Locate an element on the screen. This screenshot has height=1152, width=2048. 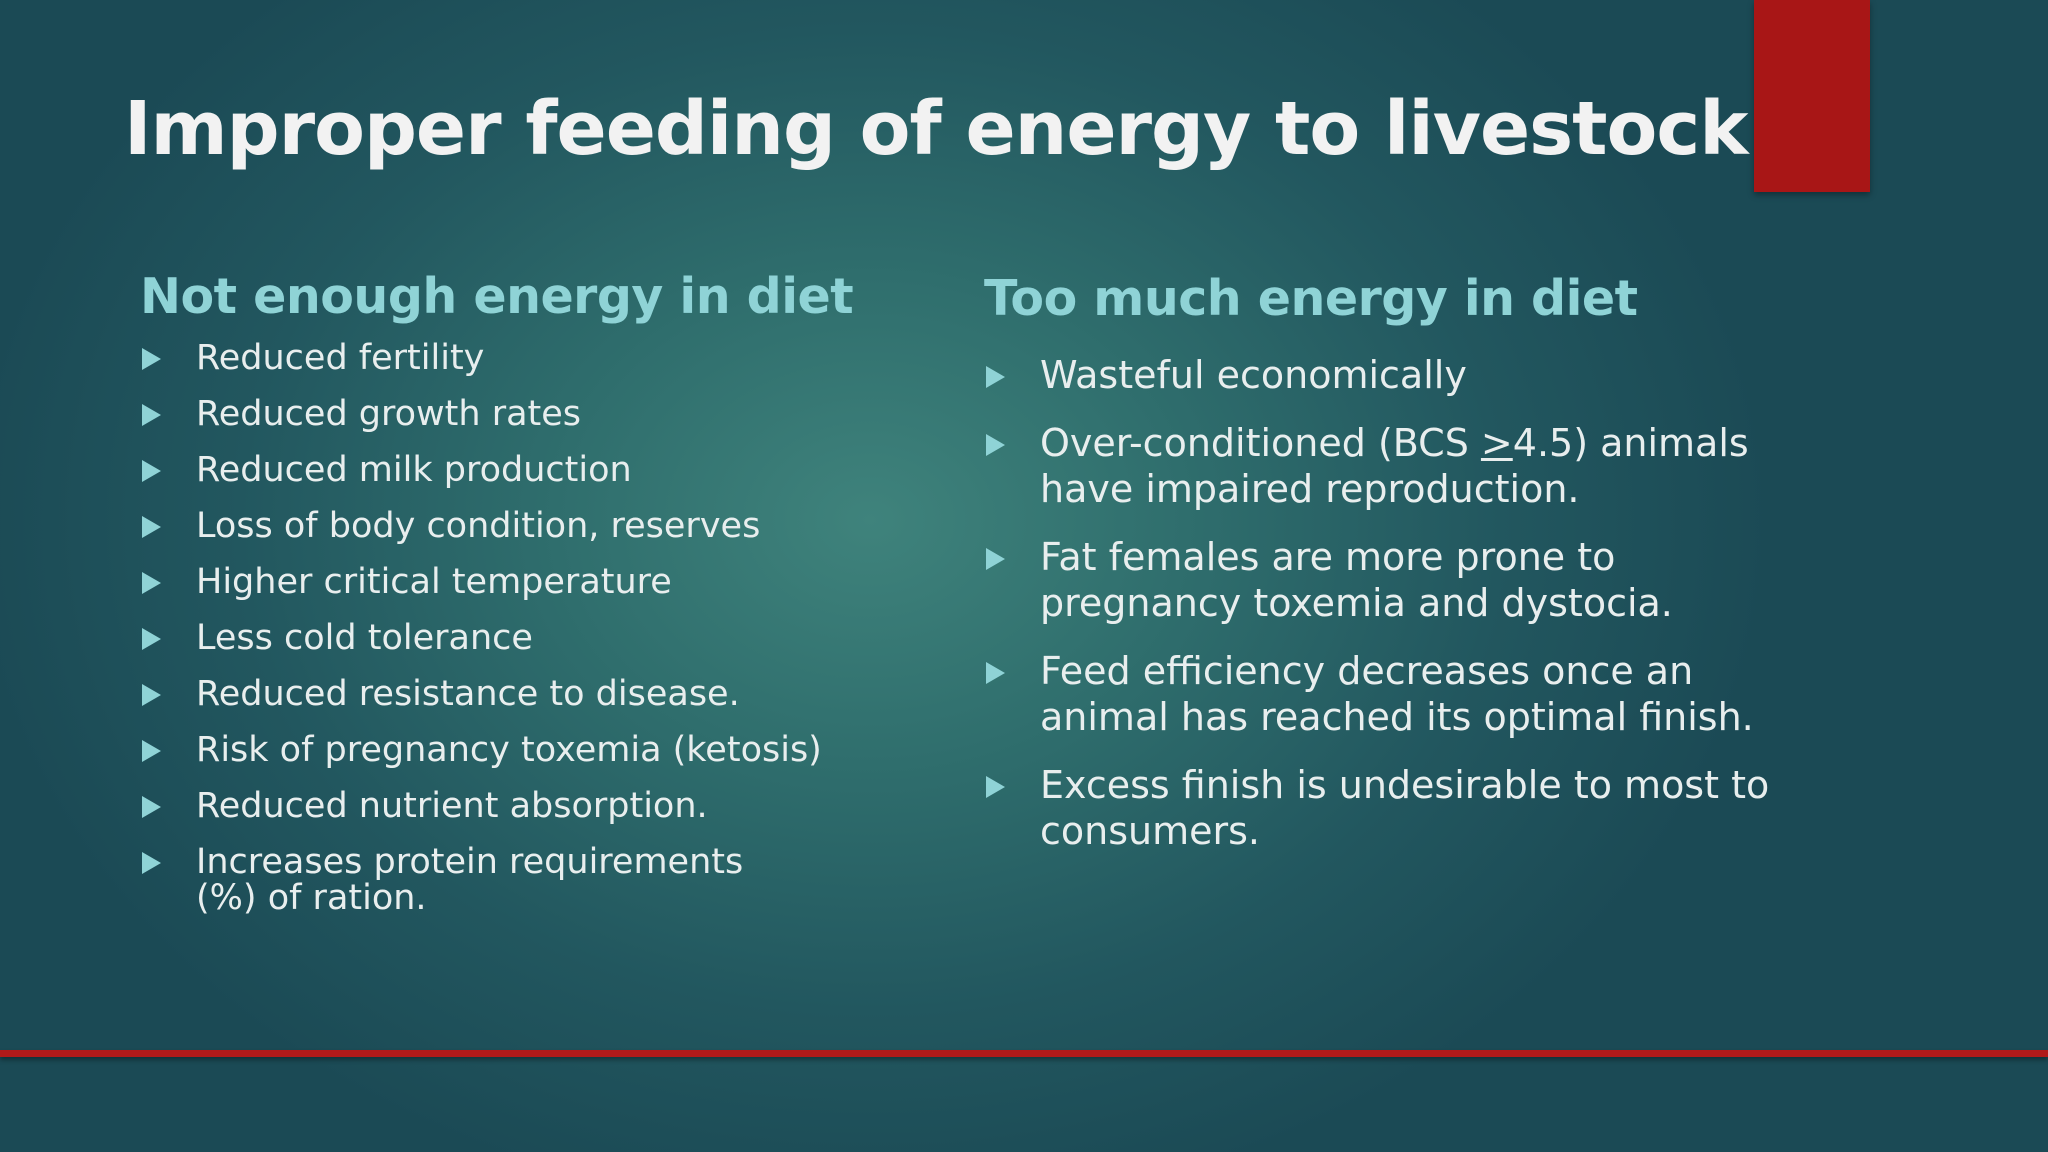
bullet-text-line: Loss of body condition, reserves is located at coordinates (478, 526).